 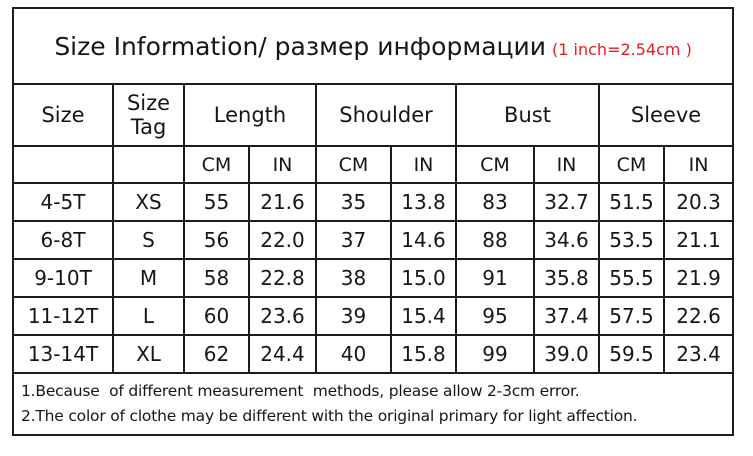 What do you see at coordinates (495, 278) in the screenshot?
I see `bust-cm-cell: 91` at bounding box center [495, 278].